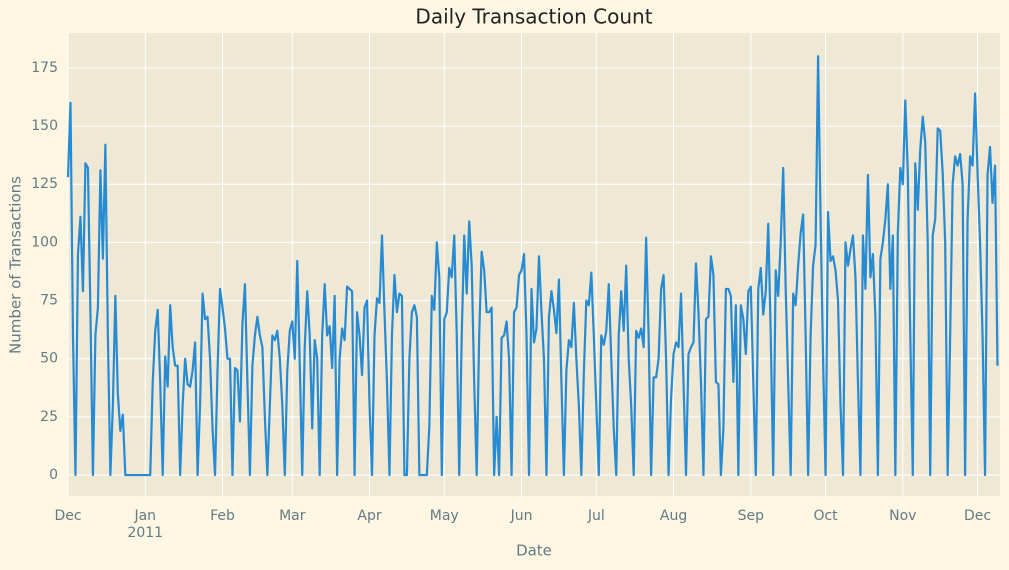 This screenshot has height=570, width=1009. Describe the element at coordinates (533, 17) in the screenshot. I see `chart-title: Daily Transaction Count` at that location.